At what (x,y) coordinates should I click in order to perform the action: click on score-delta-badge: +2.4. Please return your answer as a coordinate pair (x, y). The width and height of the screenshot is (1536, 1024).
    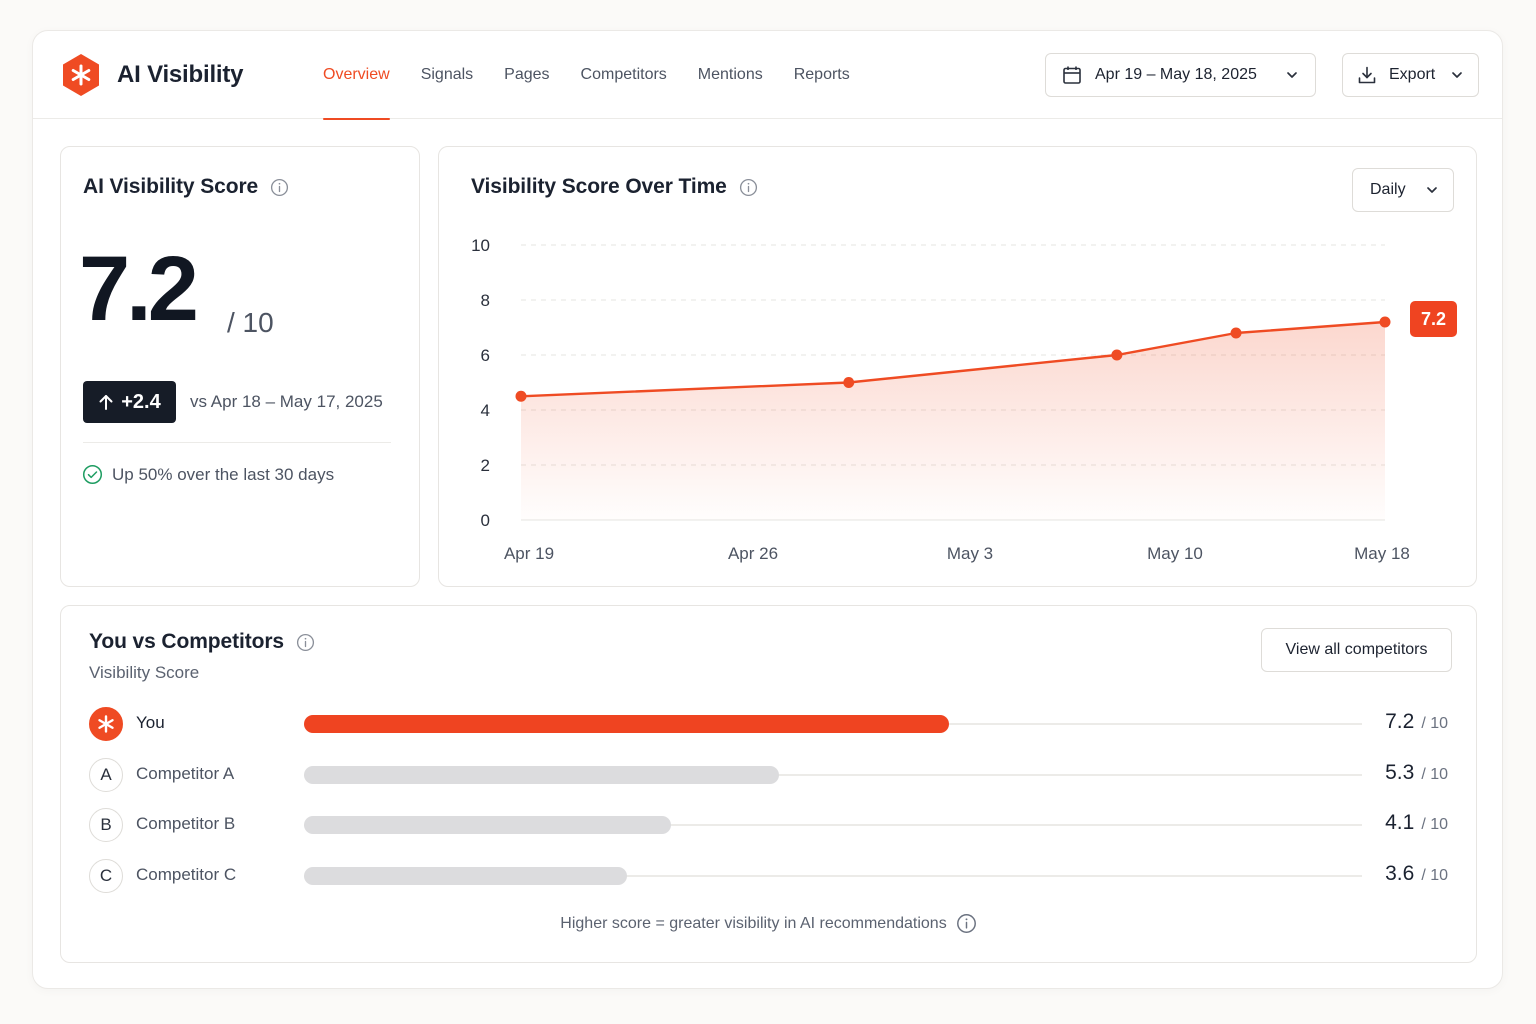
    Looking at the image, I should click on (129, 402).